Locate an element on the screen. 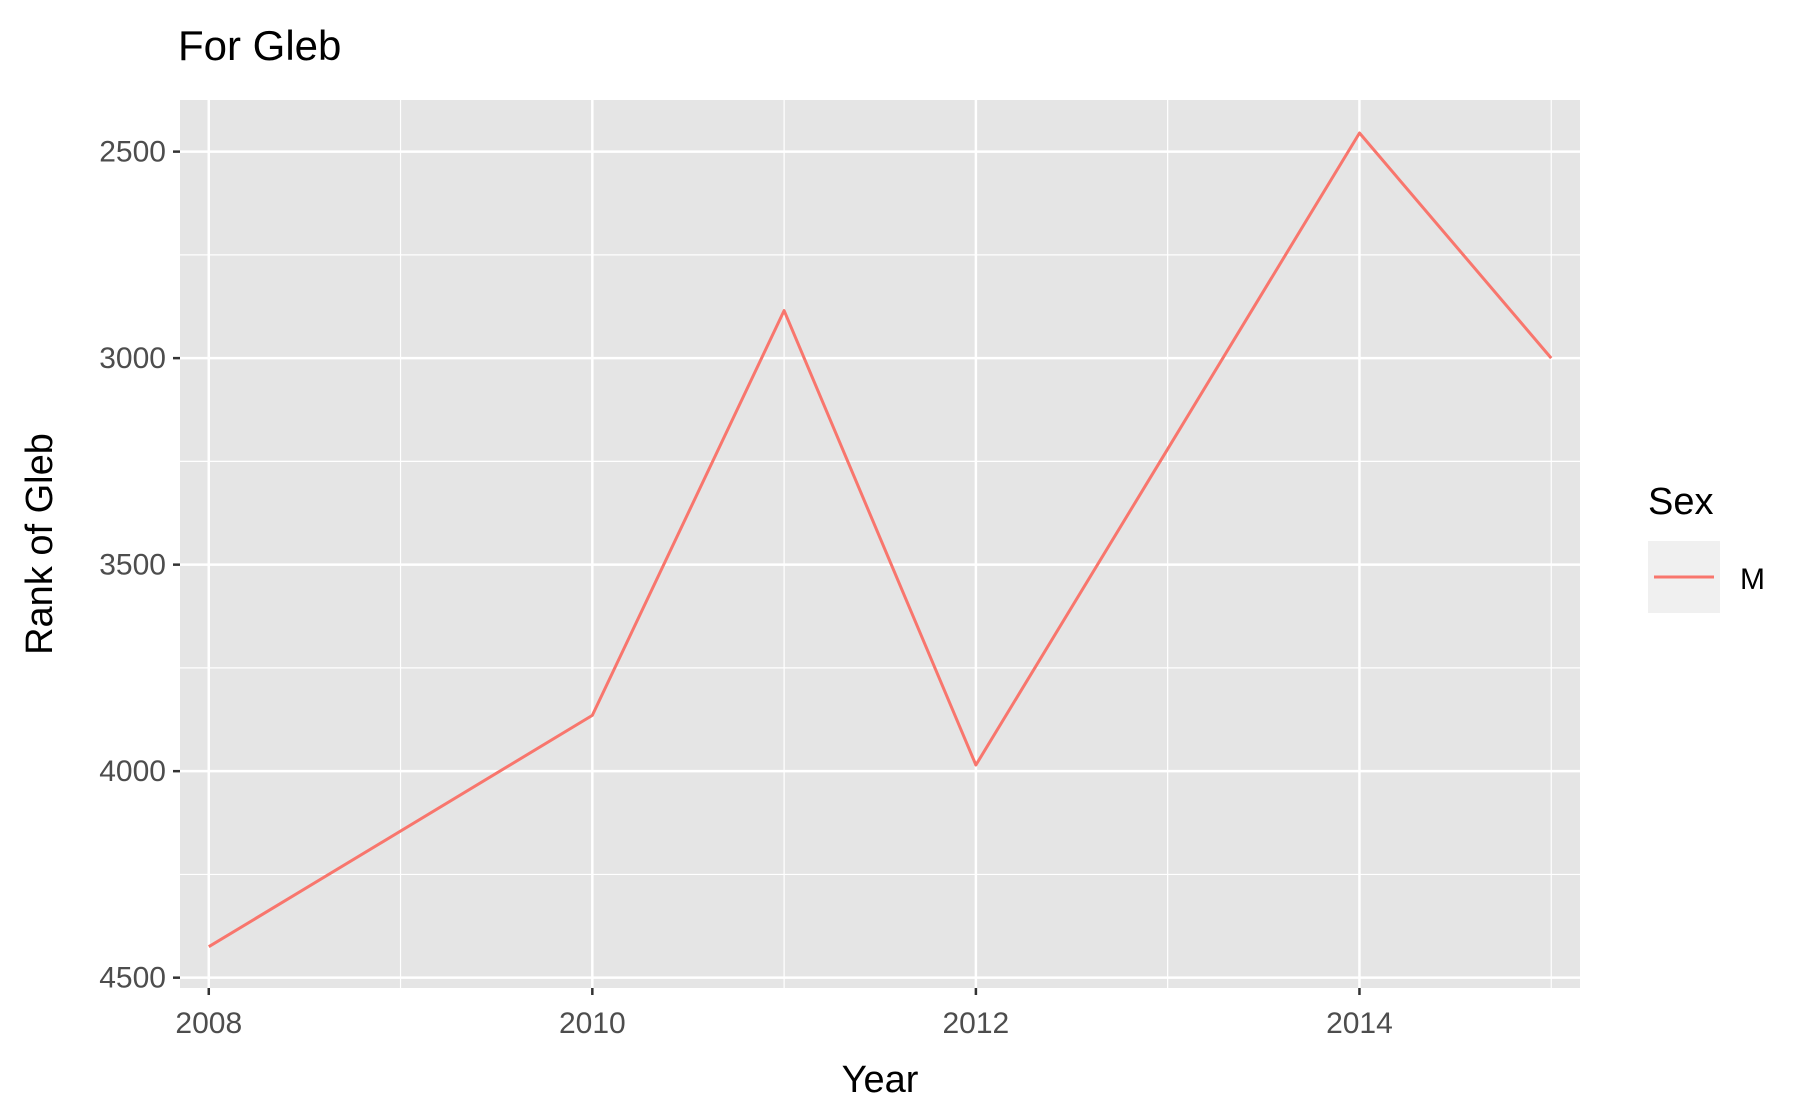 This screenshot has height=1112, width=1800. y-axis: 2500 3000 3500 4000 4500 is located at coordinates (139, 565).